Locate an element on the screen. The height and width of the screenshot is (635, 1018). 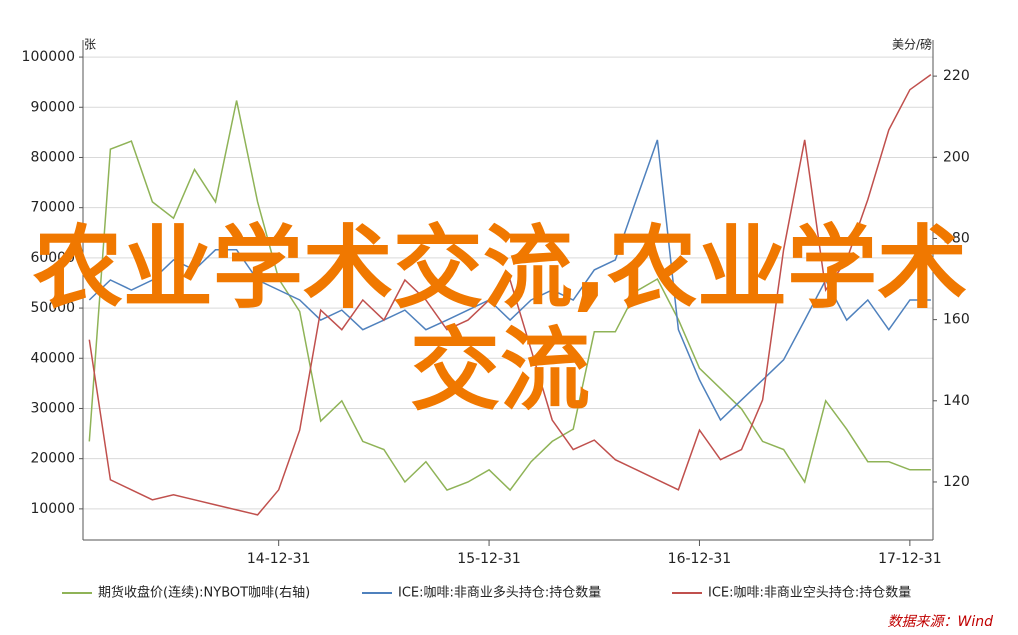
y-tick-label: 70000 is located at coordinates (52, 208).